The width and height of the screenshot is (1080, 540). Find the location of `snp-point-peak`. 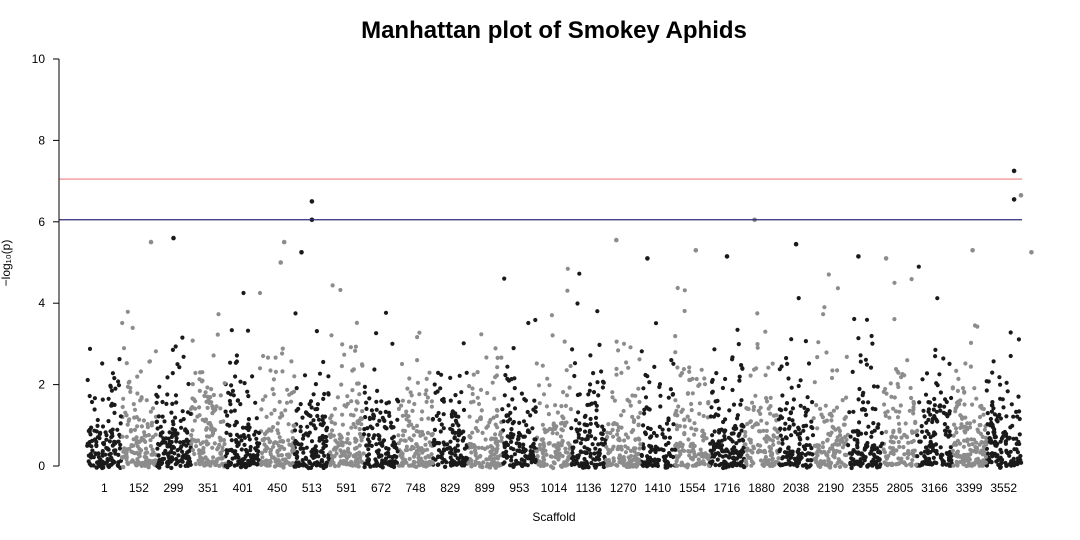

snp-point-peak is located at coordinates (972, 250).